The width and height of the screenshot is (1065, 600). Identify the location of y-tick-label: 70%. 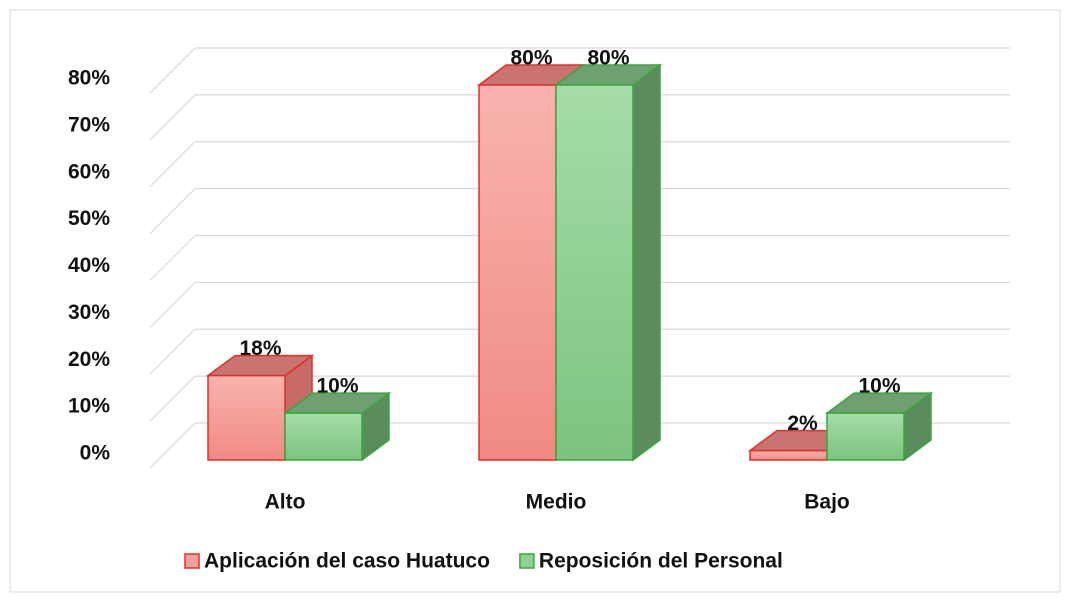
(89, 124).